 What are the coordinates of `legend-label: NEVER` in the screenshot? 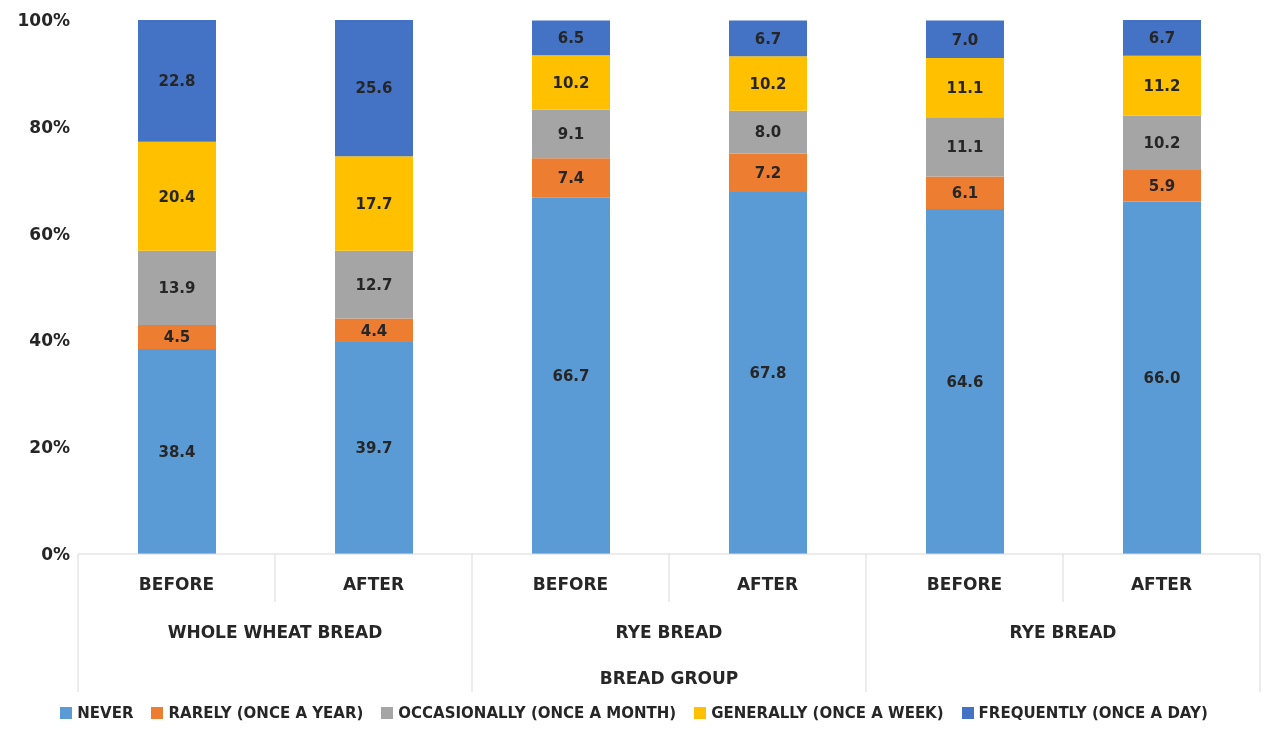 It's located at (105, 713).